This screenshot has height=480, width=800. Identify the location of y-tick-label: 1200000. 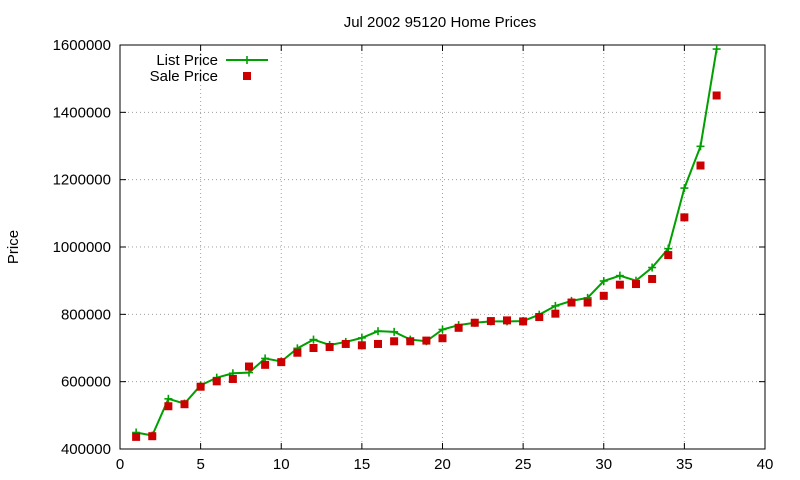
(82, 180).